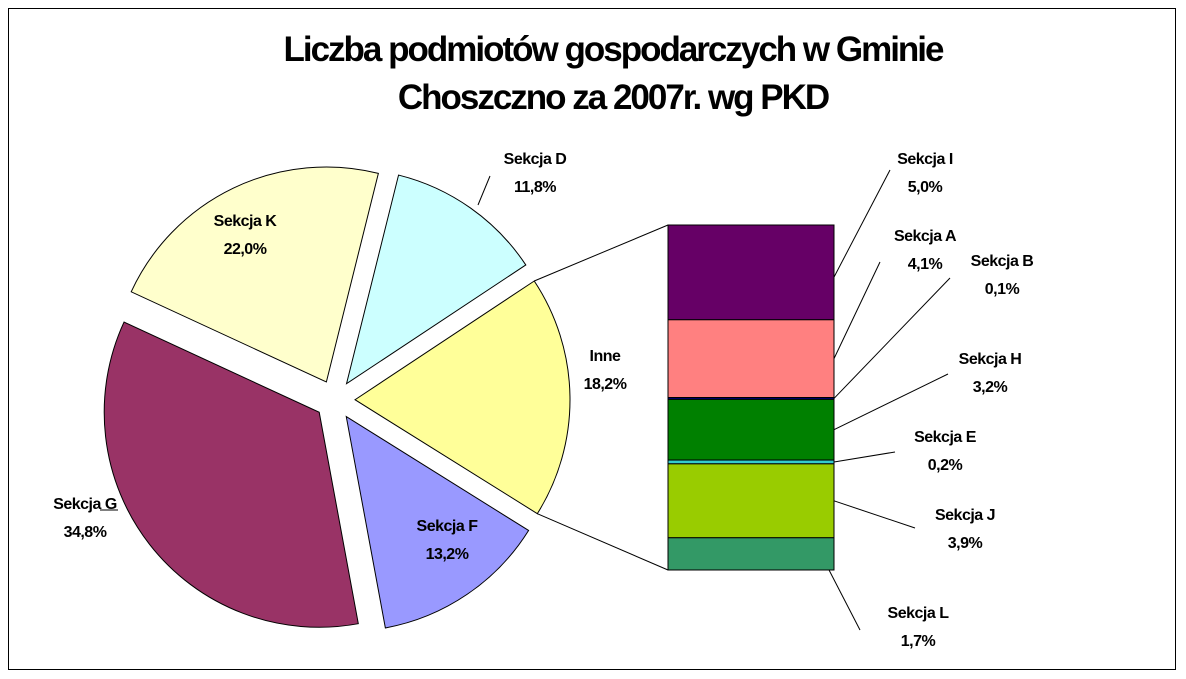 The width and height of the screenshot is (1186, 679). I want to click on segment-value-label: 5,0%, so click(925, 187).